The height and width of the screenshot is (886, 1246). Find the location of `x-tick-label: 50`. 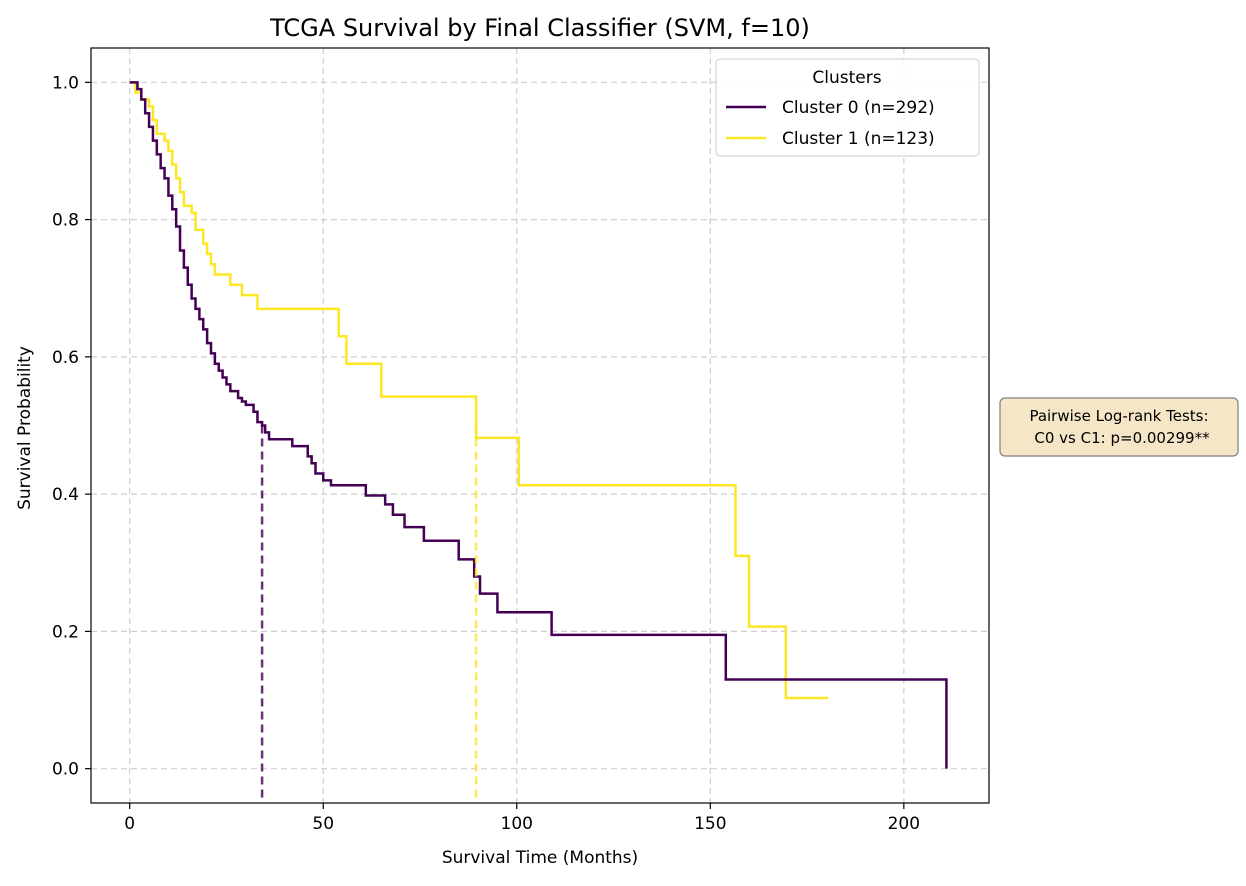

x-tick-label: 50 is located at coordinates (323, 824).